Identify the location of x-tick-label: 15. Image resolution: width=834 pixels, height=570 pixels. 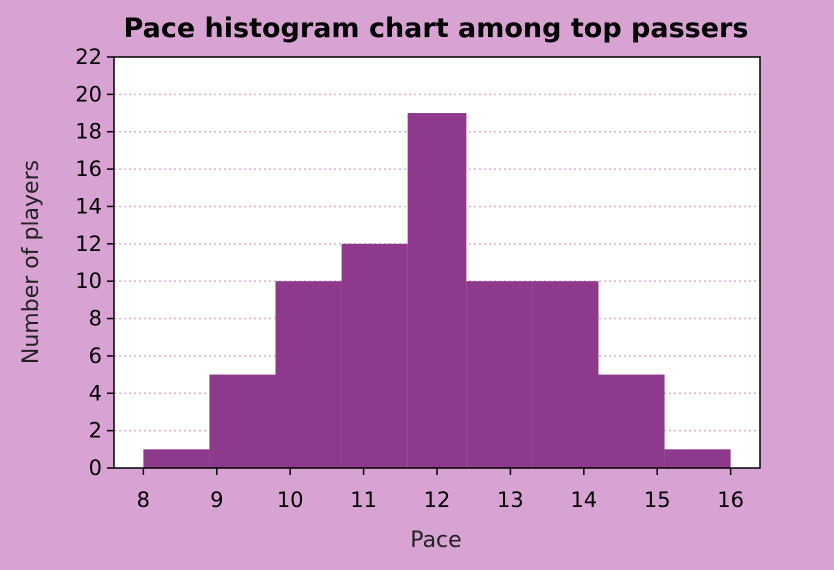
(657, 500).